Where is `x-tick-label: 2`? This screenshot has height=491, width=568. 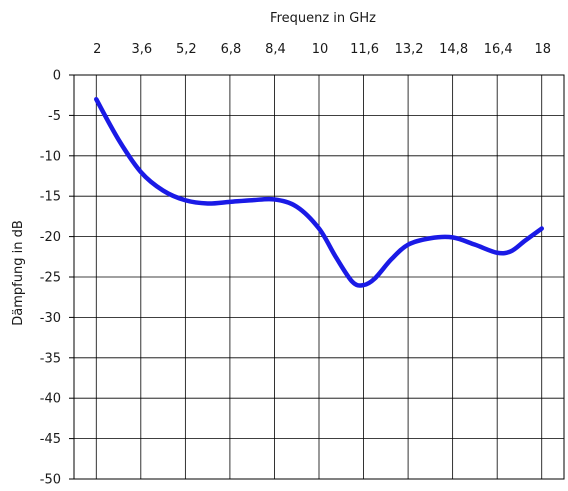
x-tick-label: 2 is located at coordinates (97, 49).